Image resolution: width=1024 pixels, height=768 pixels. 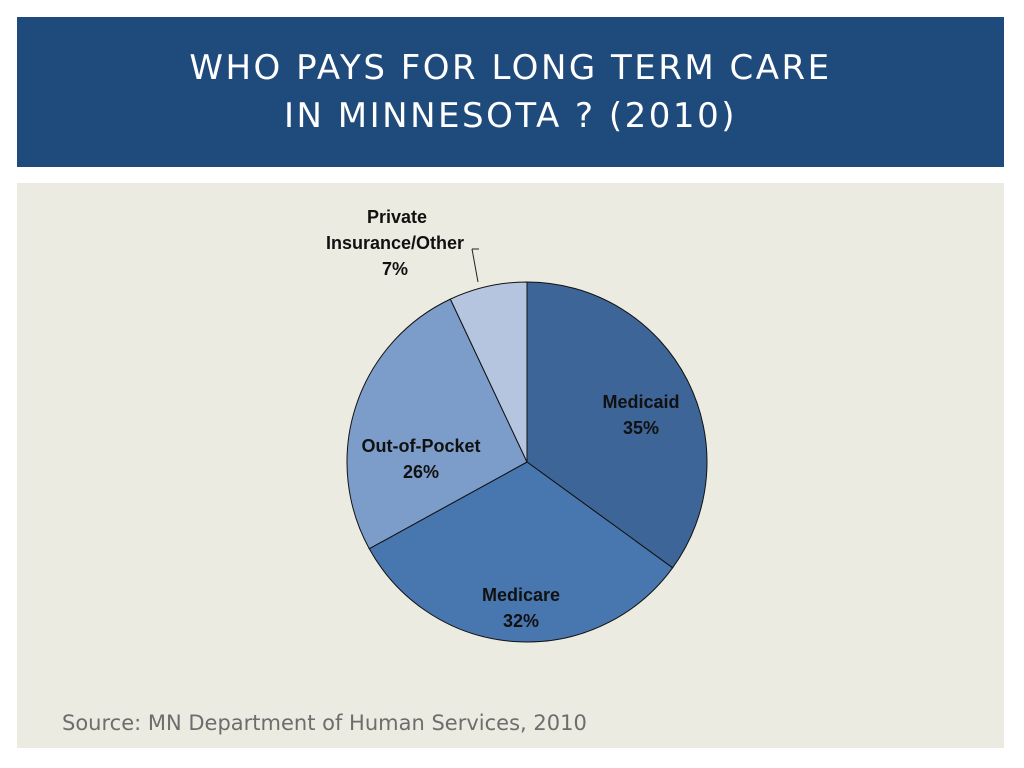 What do you see at coordinates (395, 269) in the screenshot?
I see `value-private: 7%` at bounding box center [395, 269].